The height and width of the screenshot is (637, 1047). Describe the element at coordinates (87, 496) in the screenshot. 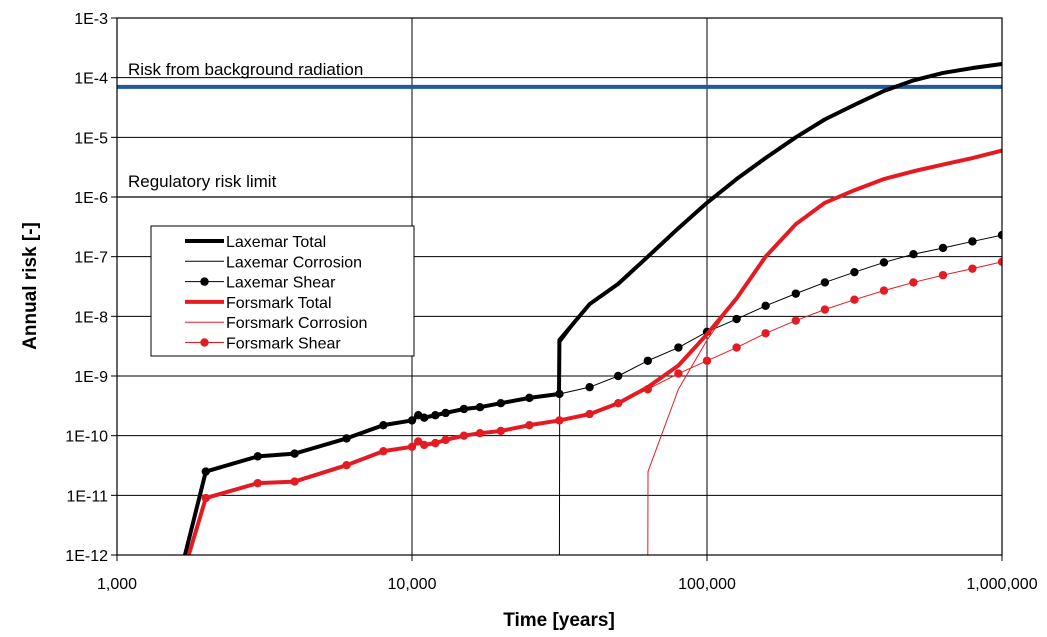

I see `y-tick-label: 1E-11` at that location.